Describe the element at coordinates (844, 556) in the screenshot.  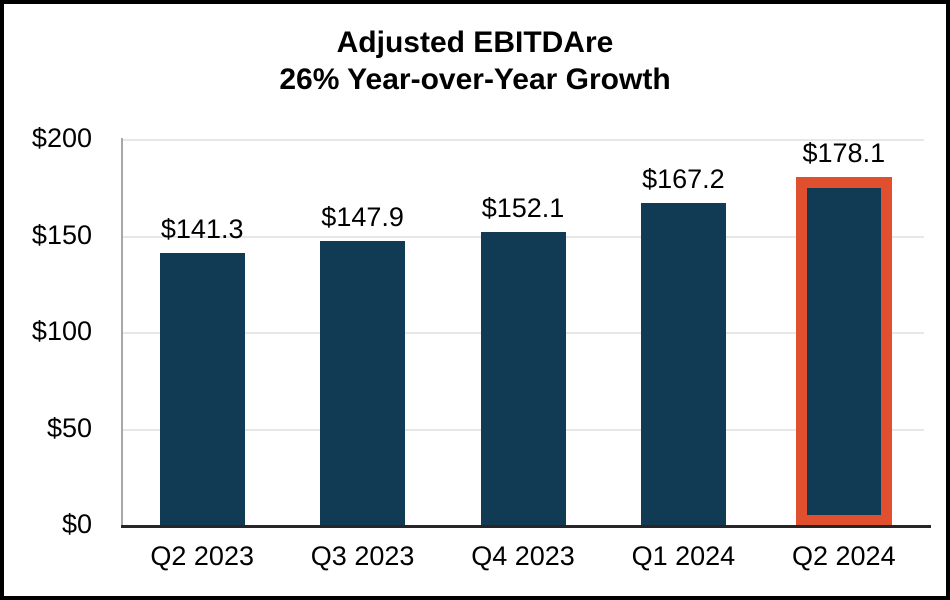
I see `x-axis-tick-label: Q2 2024` at that location.